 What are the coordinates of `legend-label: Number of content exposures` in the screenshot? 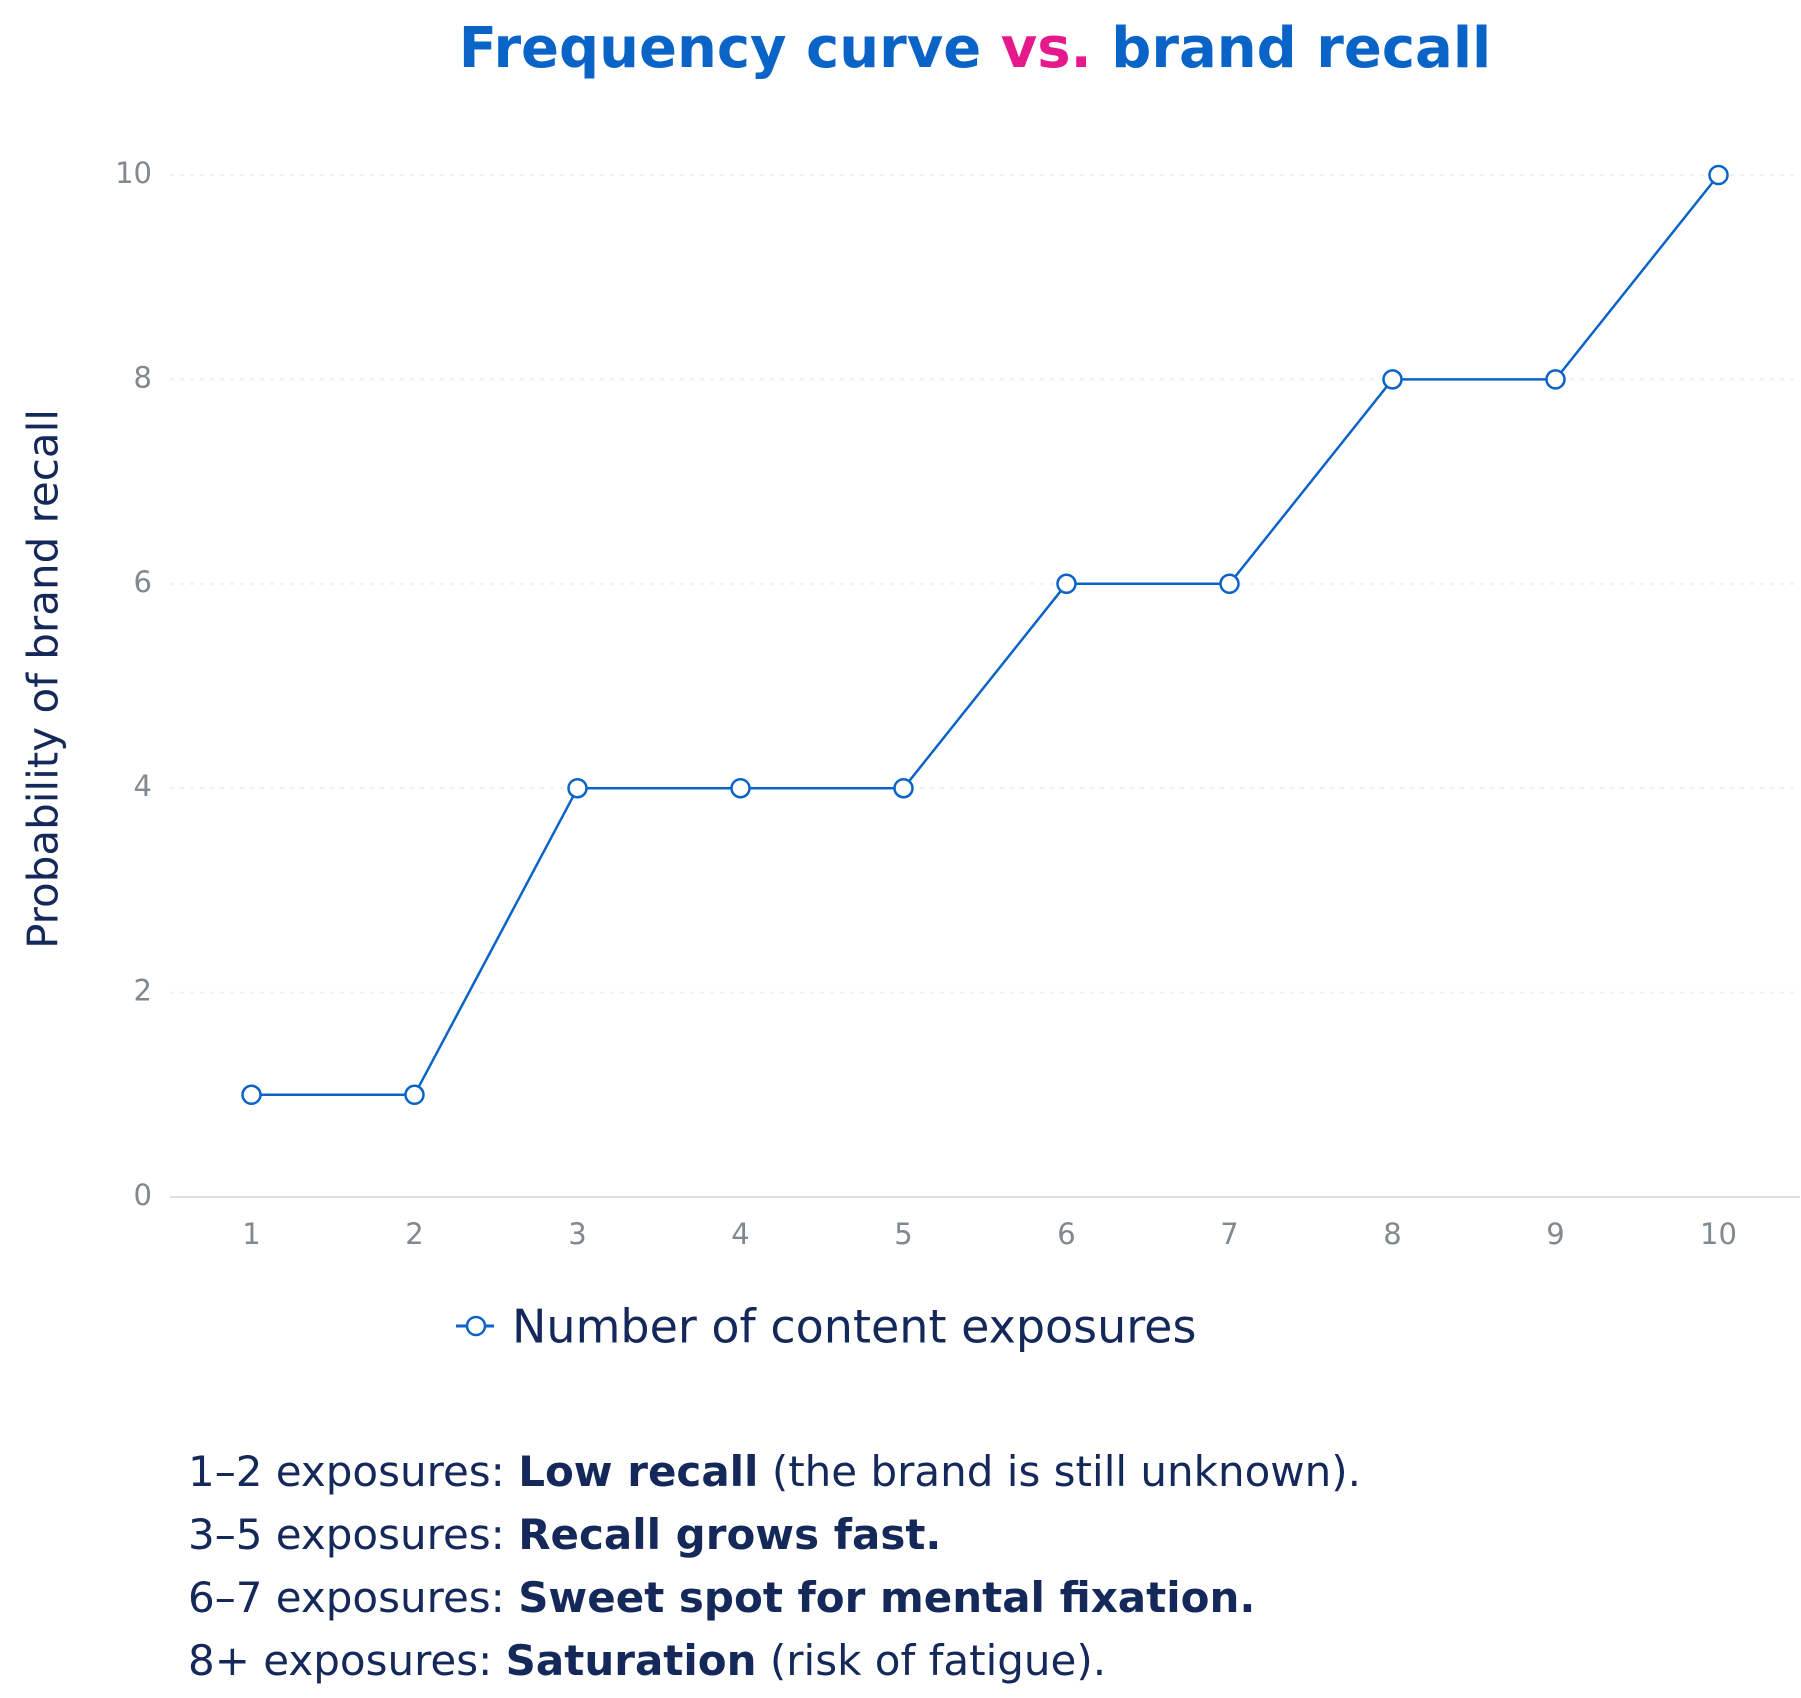 It's located at (854, 1327).